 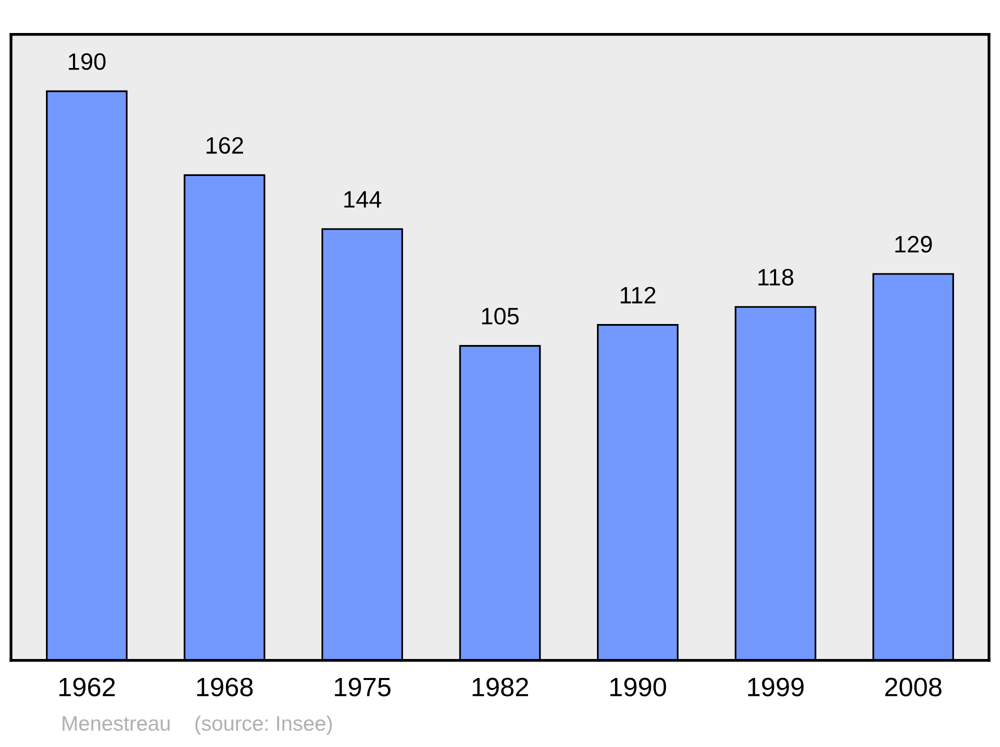 What do you see at coordinates (500, 316) in the screenshot?
I see `data-label: 105` at bounding box center [500, 316].